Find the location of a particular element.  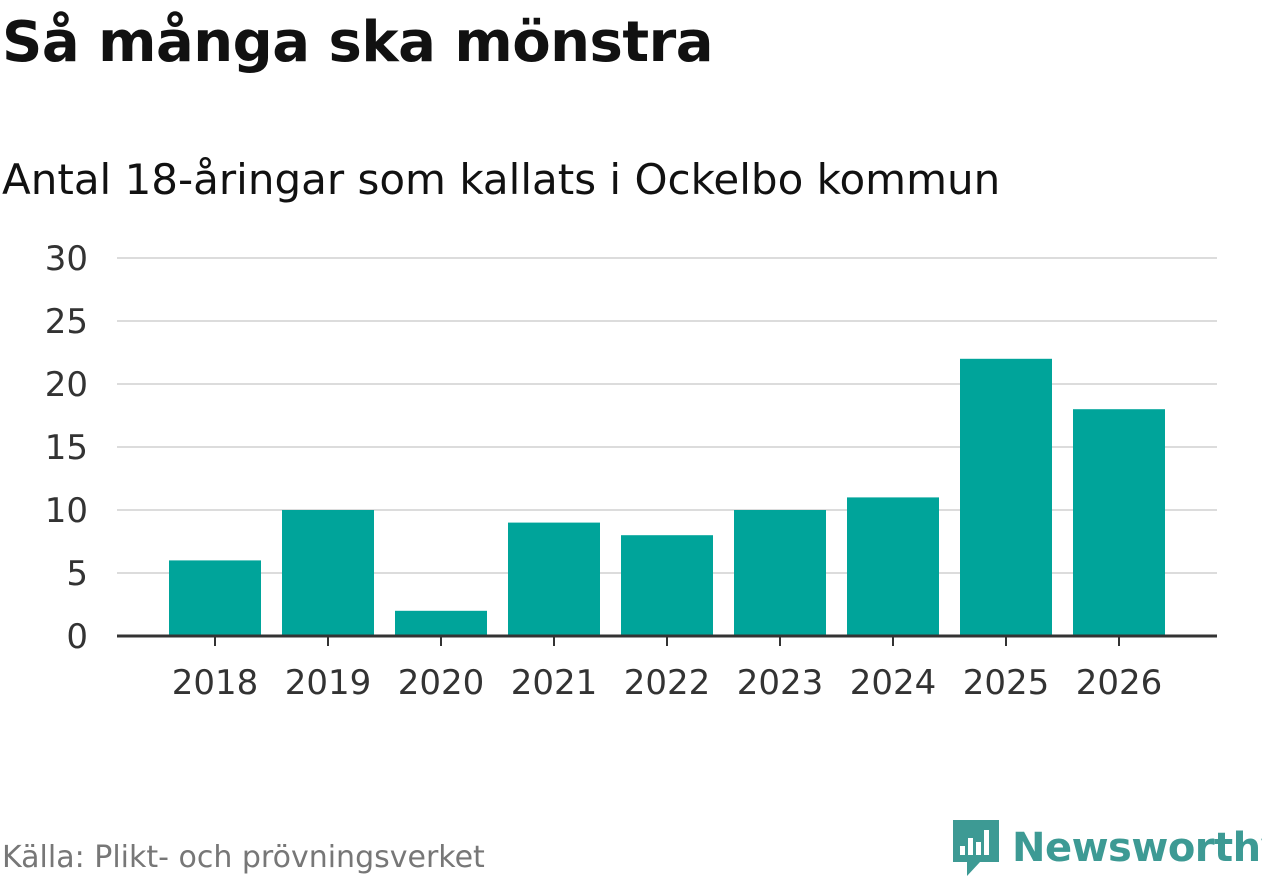

bar-2021 is located at coordinates (554, 579).